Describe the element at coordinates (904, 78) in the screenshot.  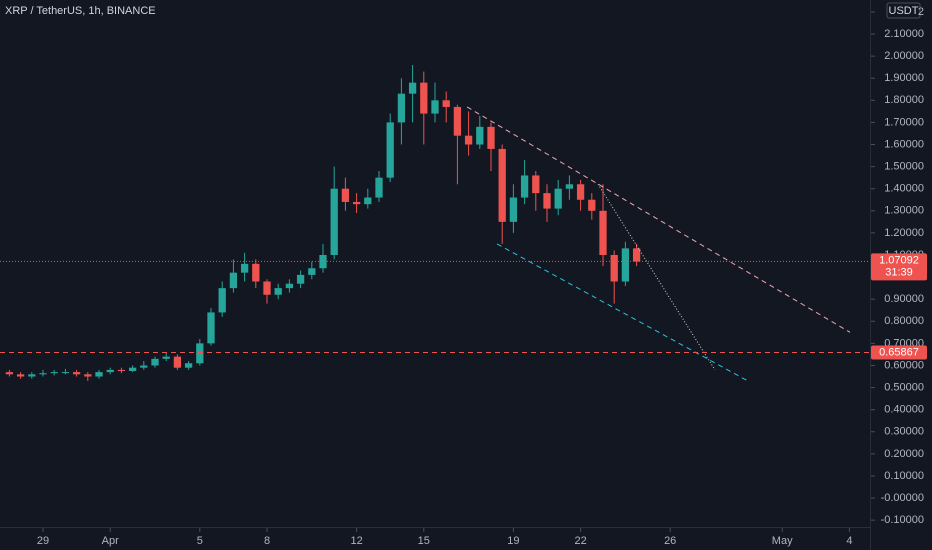
I see `y-tick-label: 1.90000` at that location.